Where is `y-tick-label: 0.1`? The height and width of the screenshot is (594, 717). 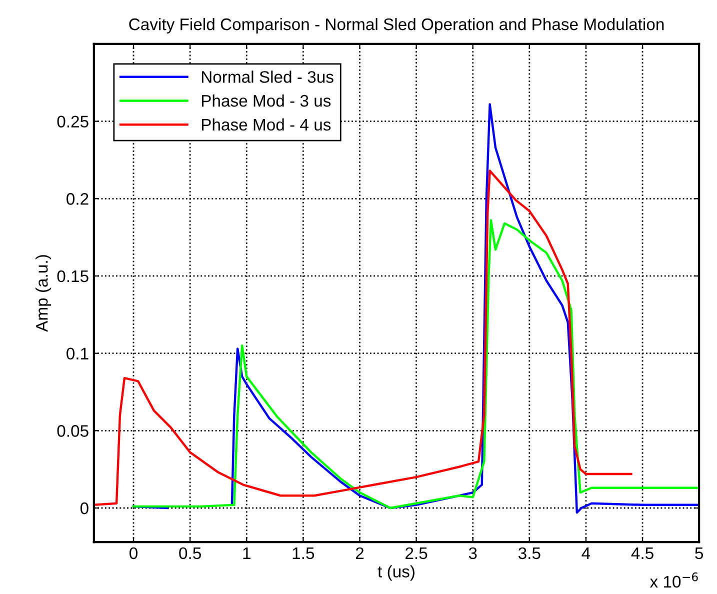 y-tick-label: 0.1 is located at coordinates (77, 354).